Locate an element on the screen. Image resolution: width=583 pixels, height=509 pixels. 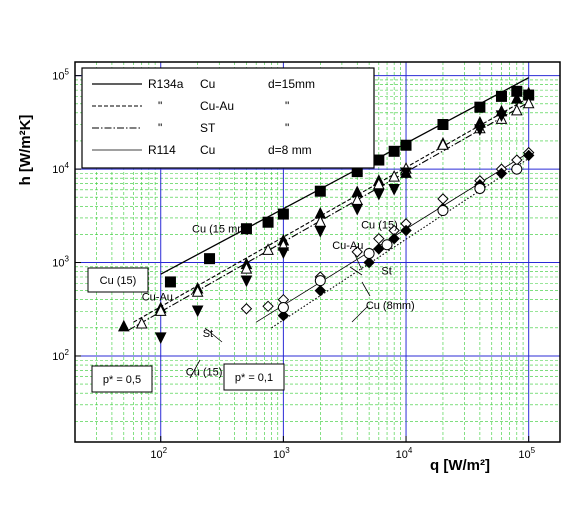
legend-diameter: d=8 mm is located at coordinates (290, 150).